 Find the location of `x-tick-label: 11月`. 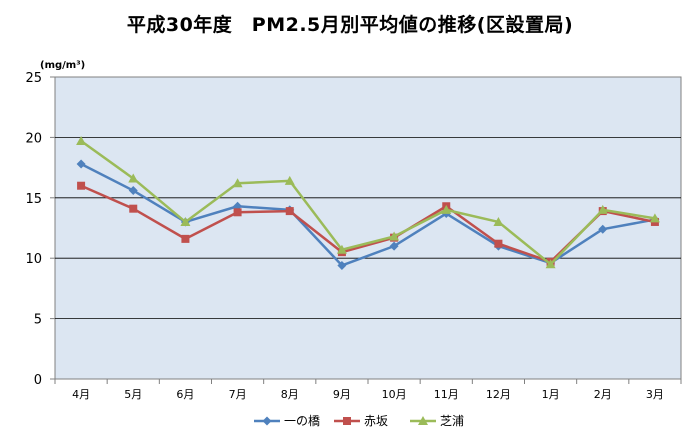

x-tick-label: 11月 is located at coordinates (446, 394).